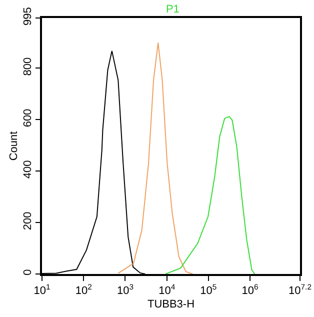 This screenshot has width=314, height=317. I want to click on y-tick-label: 800, so click(28, 66).